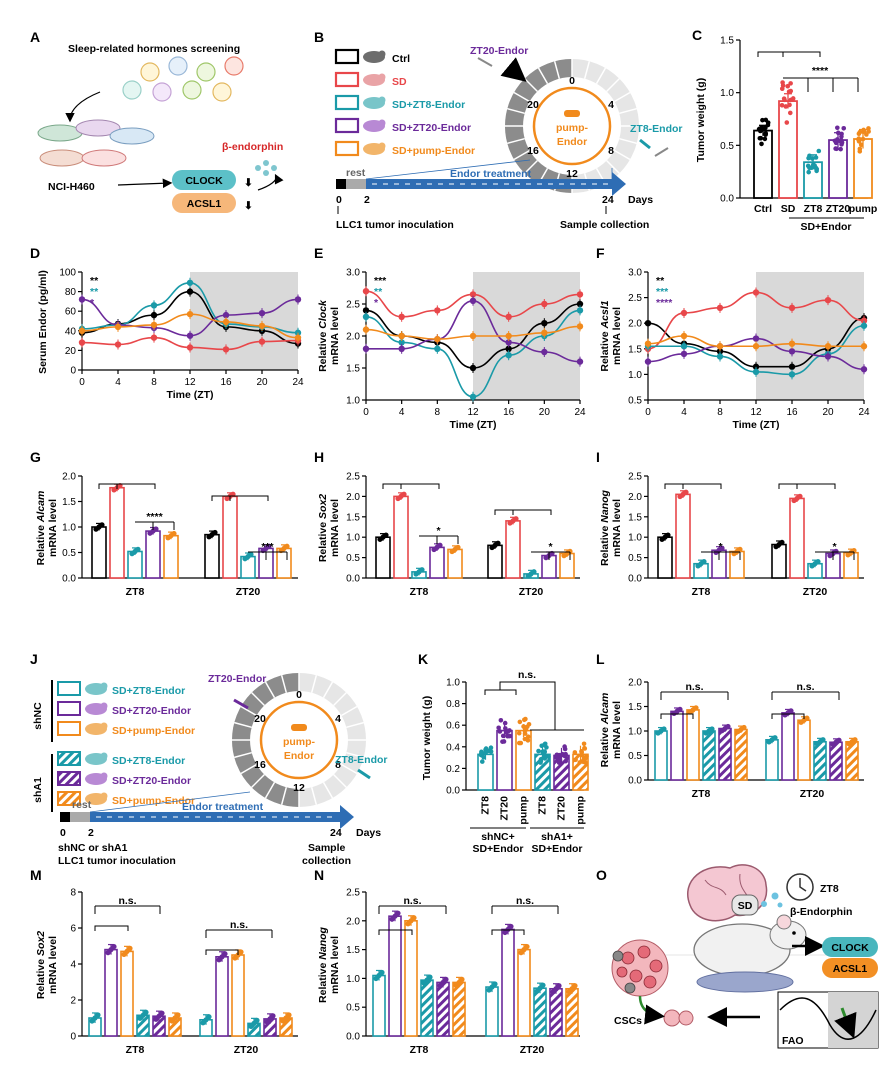  I want to click on y-axis-label-part: Relative, so click(323, 350).